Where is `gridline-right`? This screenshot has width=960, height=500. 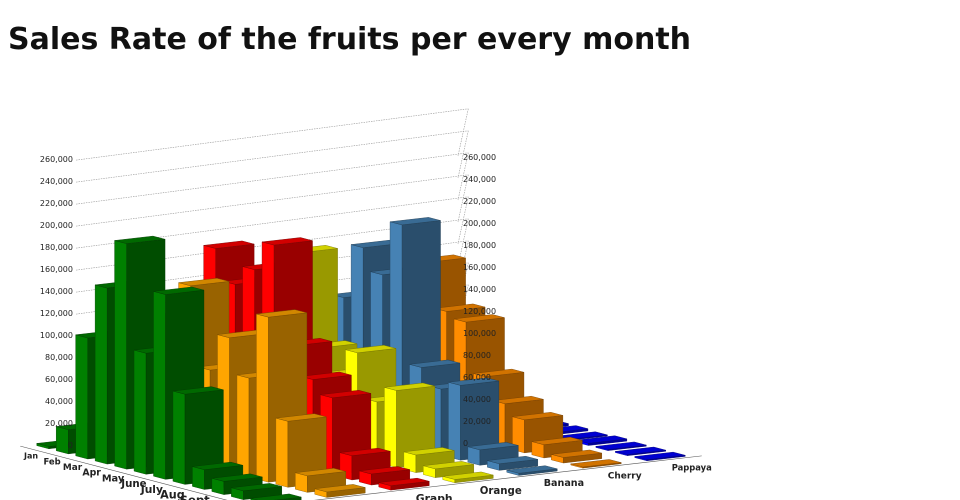 gridline-right is located at coordinates (463, 176).